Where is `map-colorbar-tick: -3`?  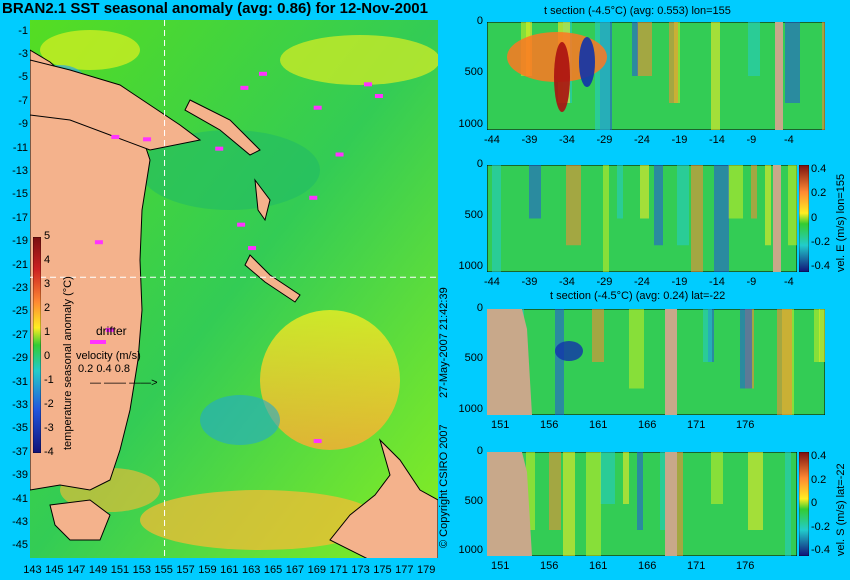 map-colorbar-tick: -3 is located at coordinates (49, 428).